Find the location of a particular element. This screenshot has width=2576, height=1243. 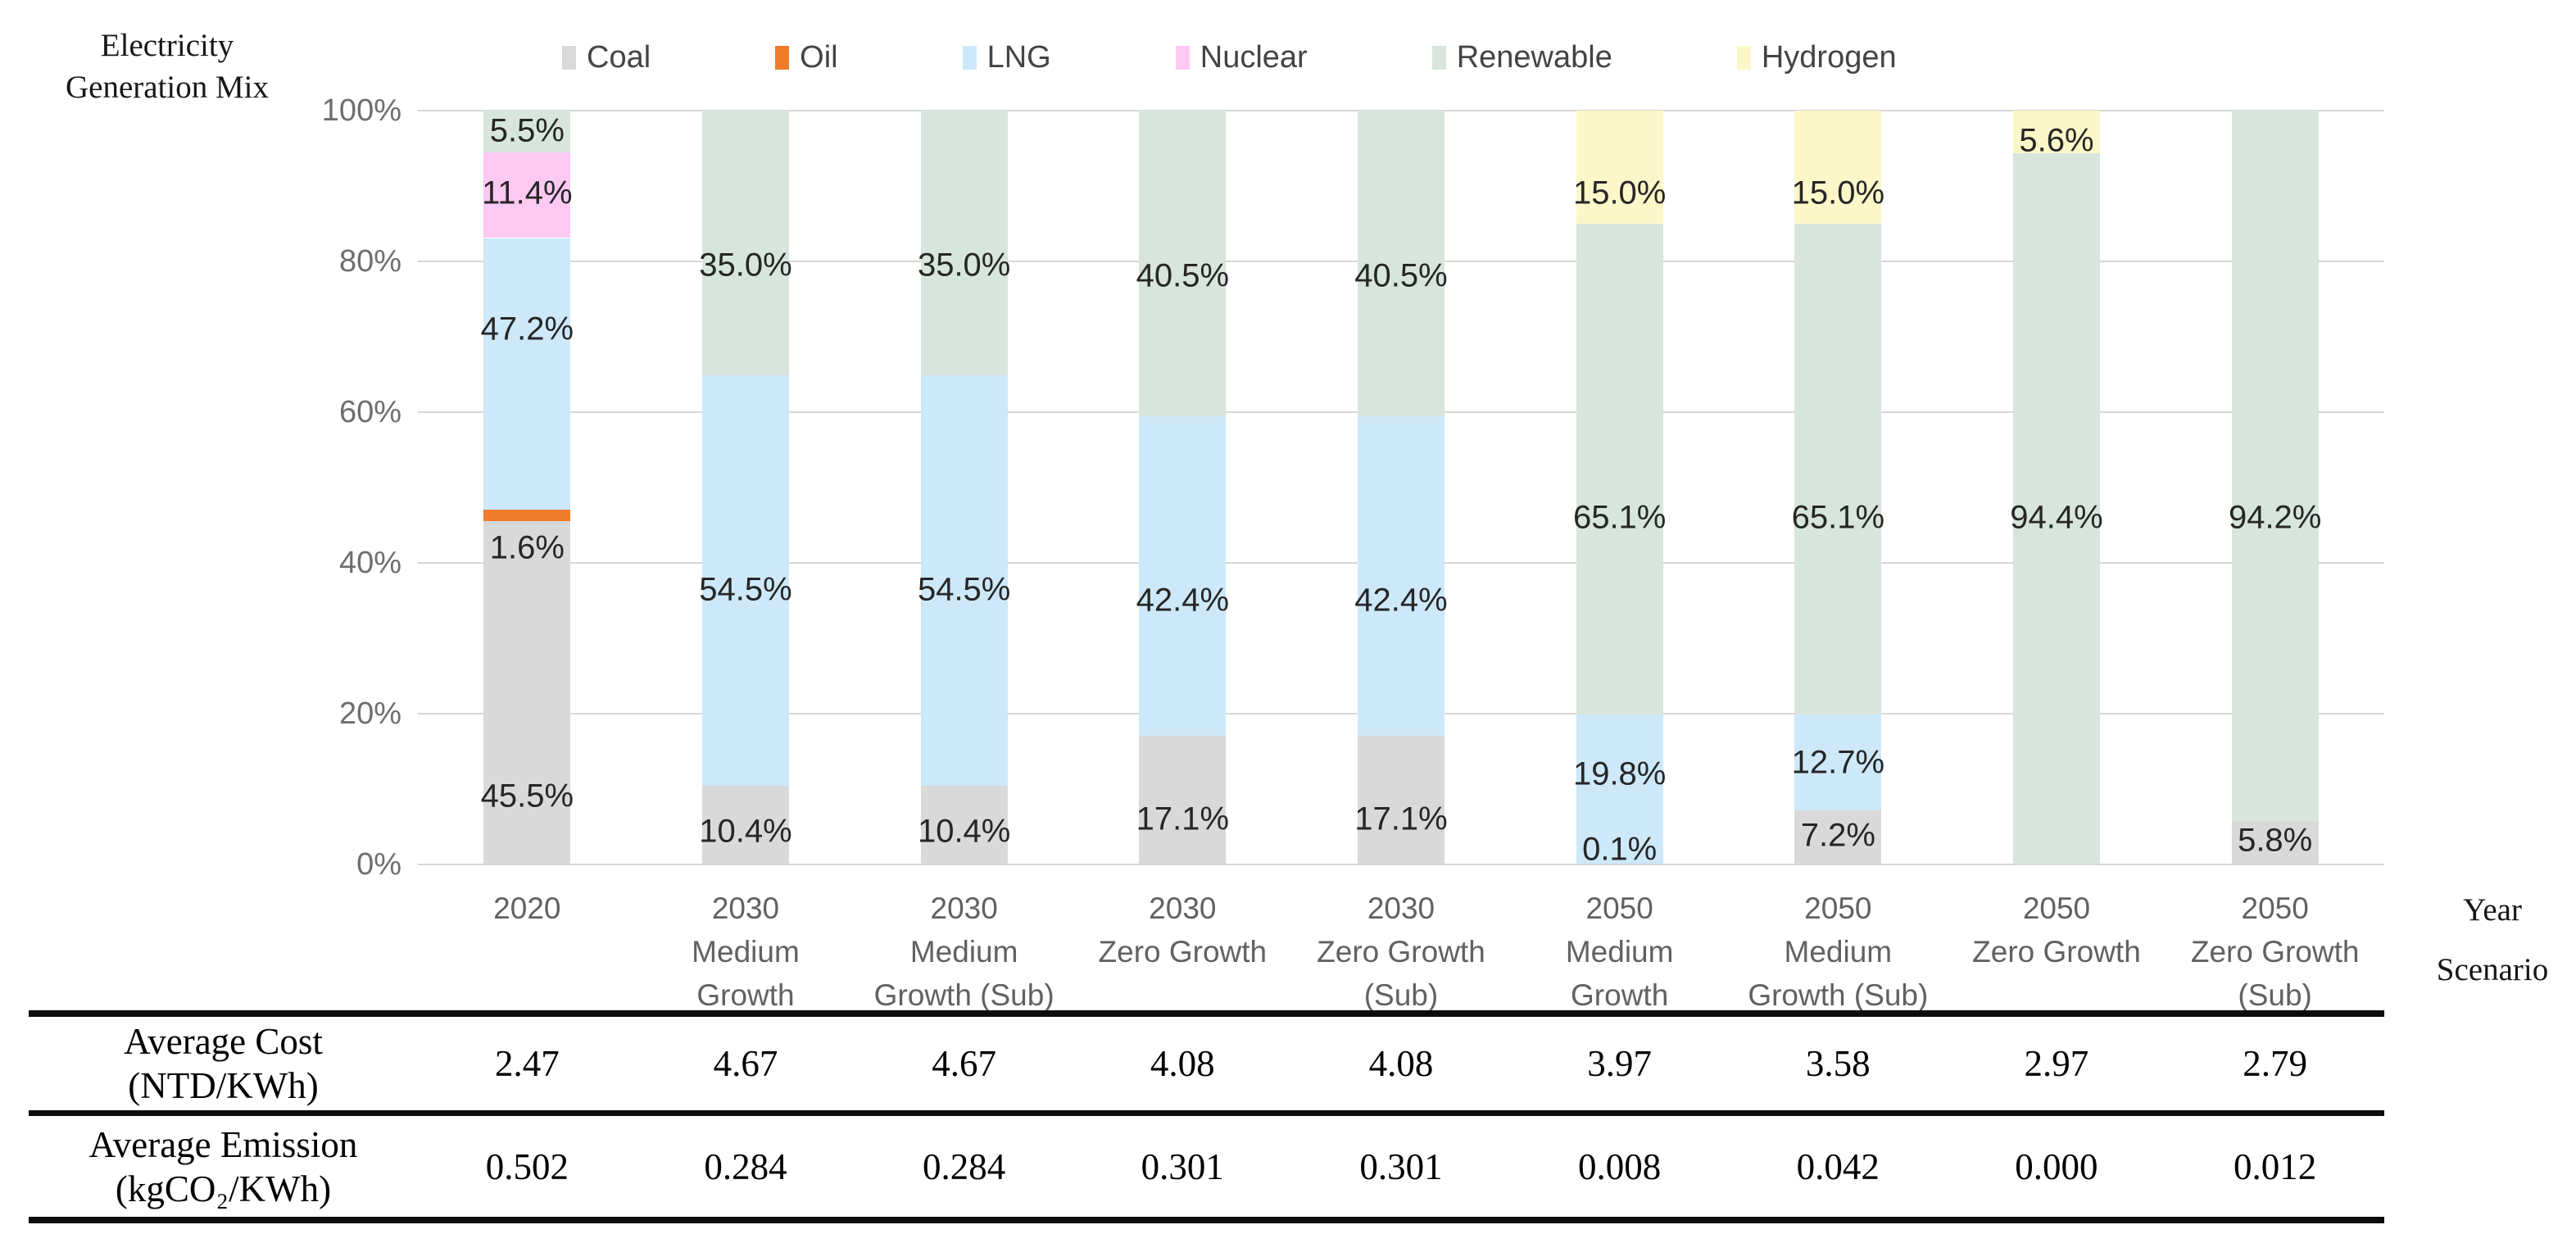

legend-label: LNG is located at coordinates (1018, 57).